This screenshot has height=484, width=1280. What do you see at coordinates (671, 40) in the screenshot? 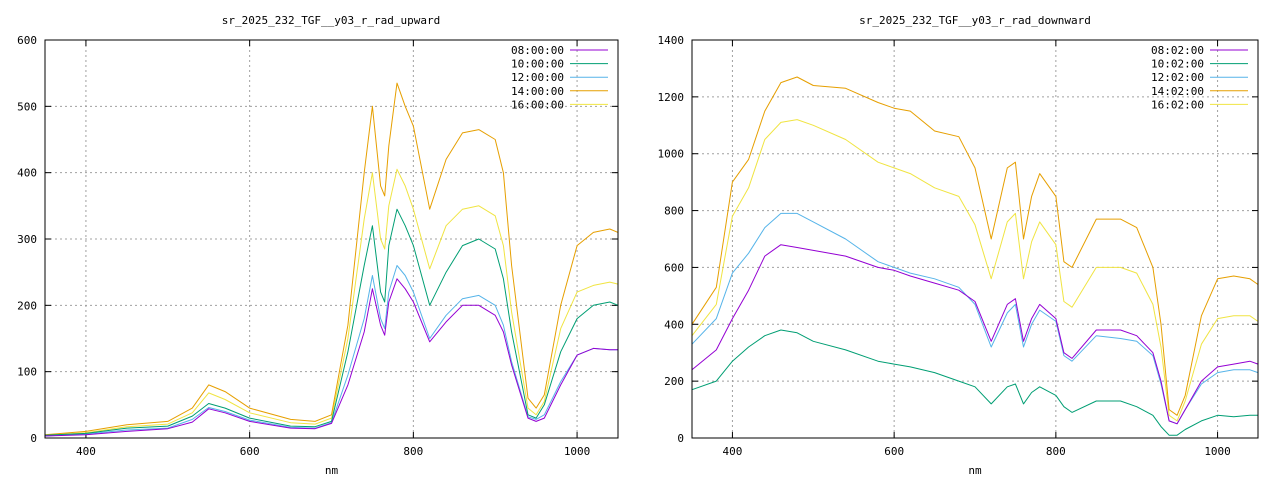
I see `y-tick-label: 1400` at bounding box center [671, 40].